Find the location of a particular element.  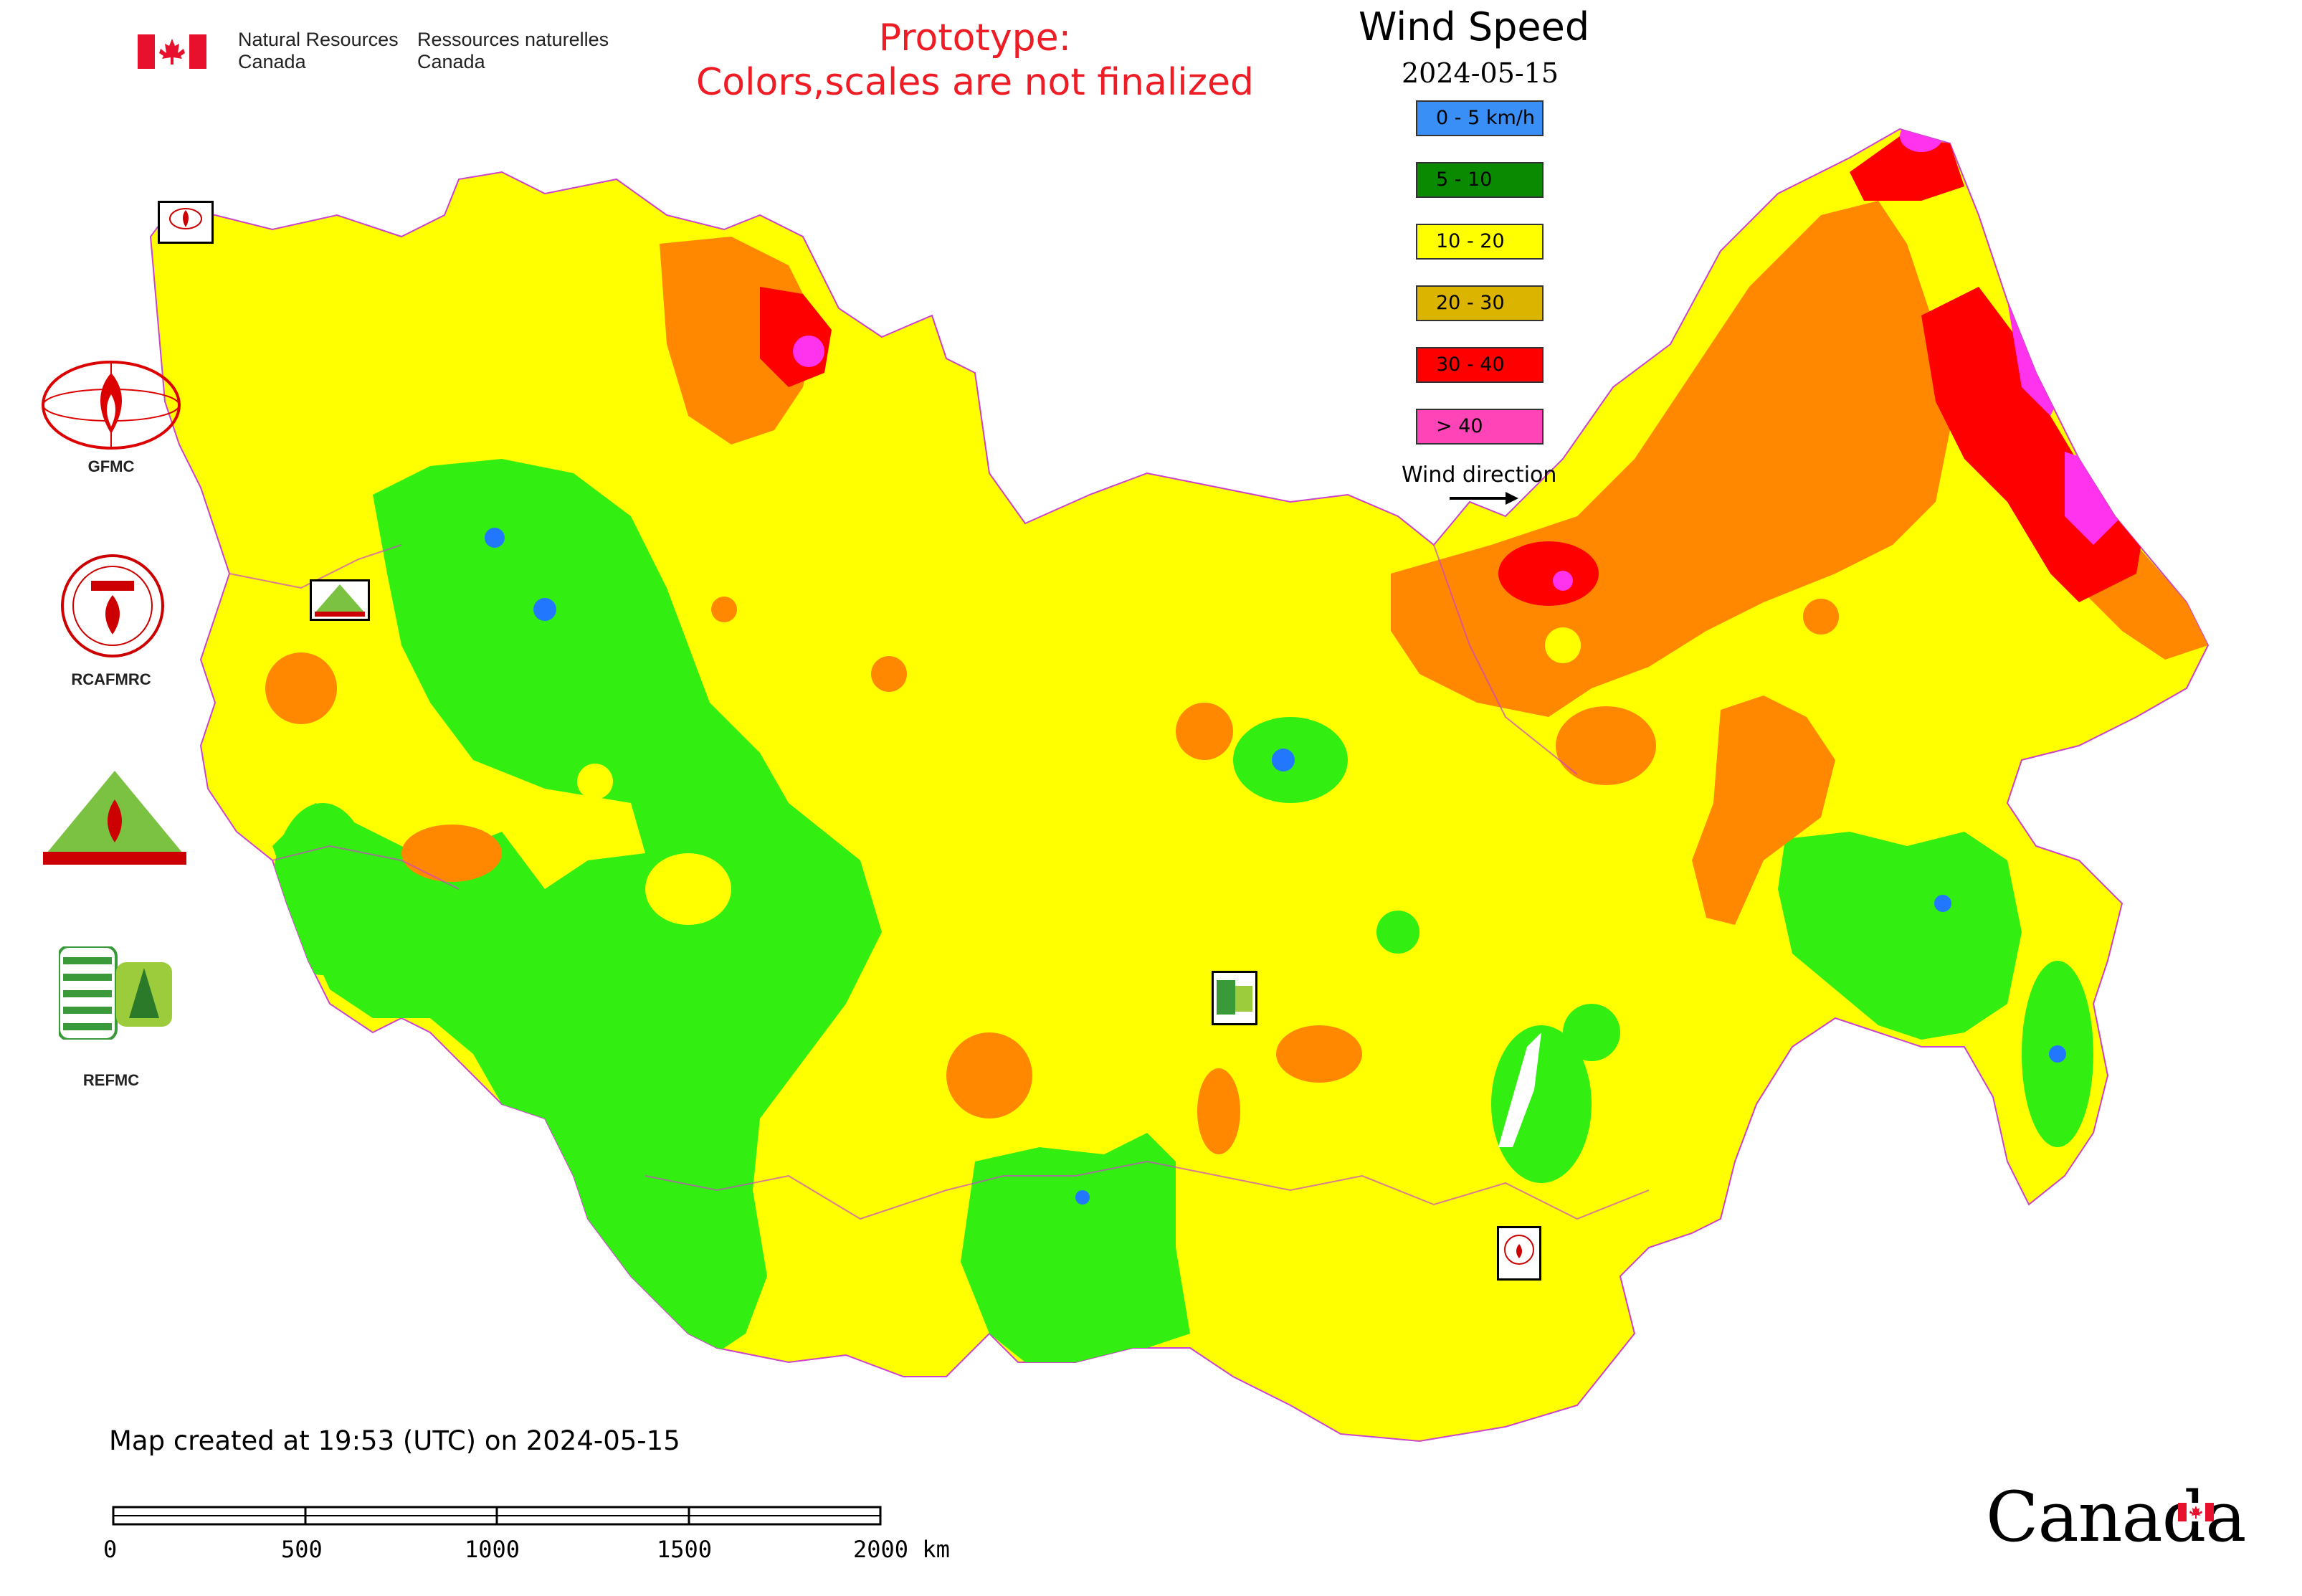

orange-zone-kola is located at coordinates (738, 341).